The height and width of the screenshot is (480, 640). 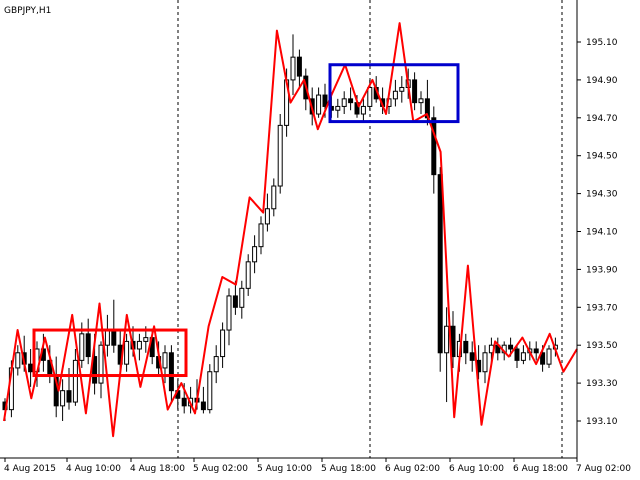 What do you see at coordinates (348, 469) in the screenshot?
I see `time-tick-label: 5 Aug 18:00` at bounding box center [348, 469].